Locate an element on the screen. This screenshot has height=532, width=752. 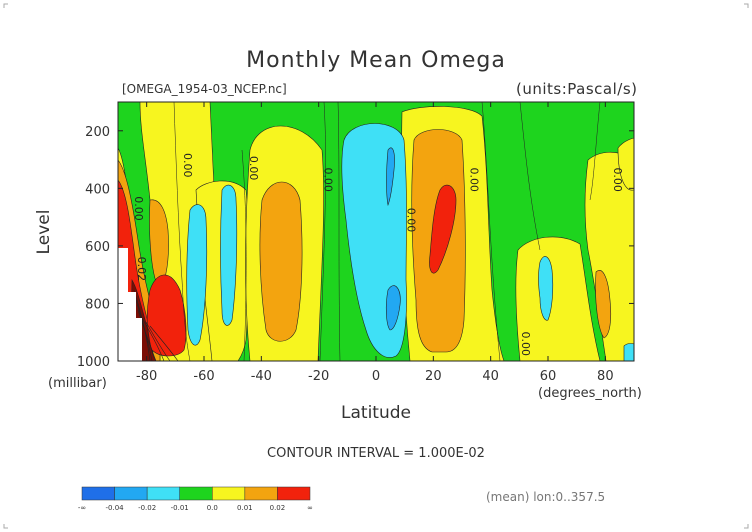
colorbar-label: -0.04 is located at coordinates (115, 508).